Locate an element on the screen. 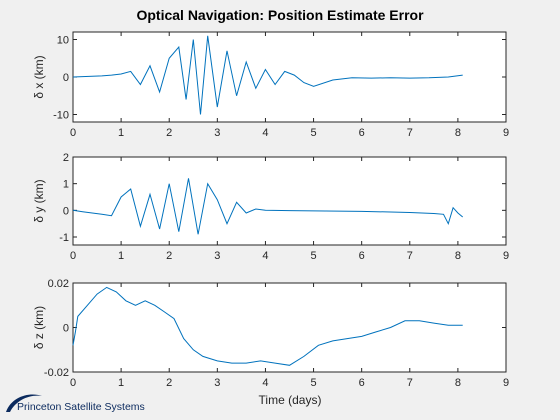  orbit-swoosh-icon is located at coordinates (24, 403).